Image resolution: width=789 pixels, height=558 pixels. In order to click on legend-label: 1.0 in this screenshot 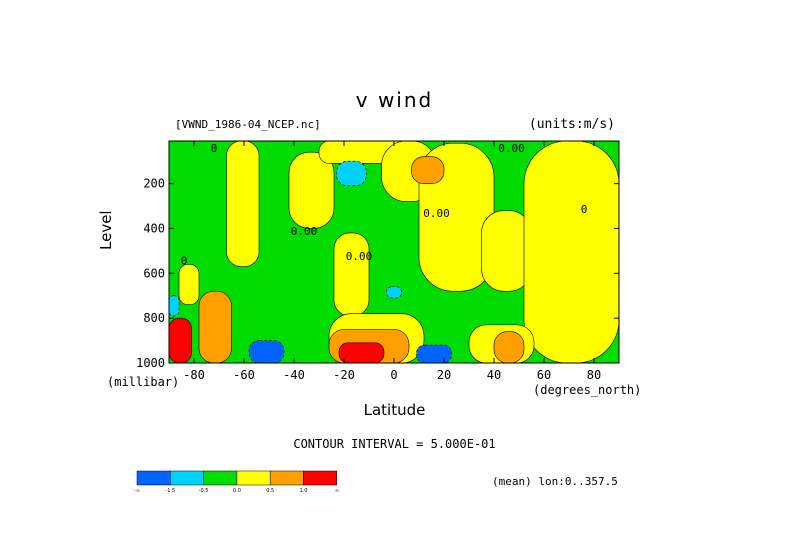, I will do `click(304, 491)`.